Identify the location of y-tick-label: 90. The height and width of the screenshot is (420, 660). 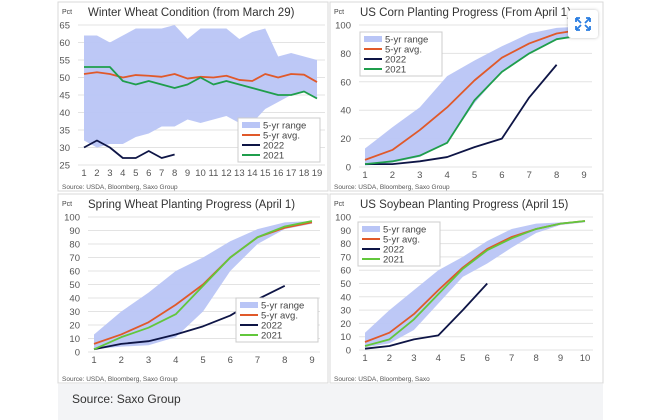
(345, 231).